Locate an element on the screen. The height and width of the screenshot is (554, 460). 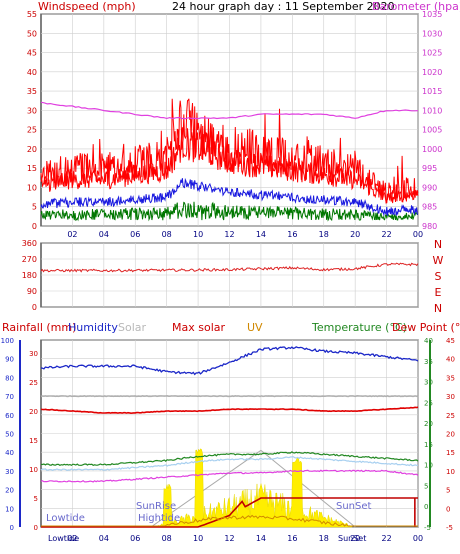
hightide-annotation: Hightide is located at coordinates (159, 518).